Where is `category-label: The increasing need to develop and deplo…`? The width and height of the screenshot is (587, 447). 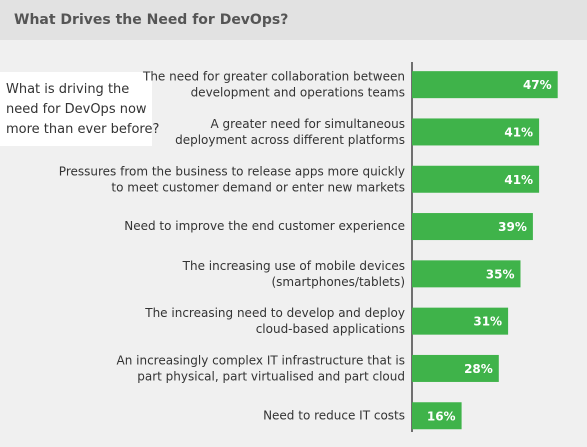
category-label: The increasing need to develop and deplo… is located at coordinates (274, 321).